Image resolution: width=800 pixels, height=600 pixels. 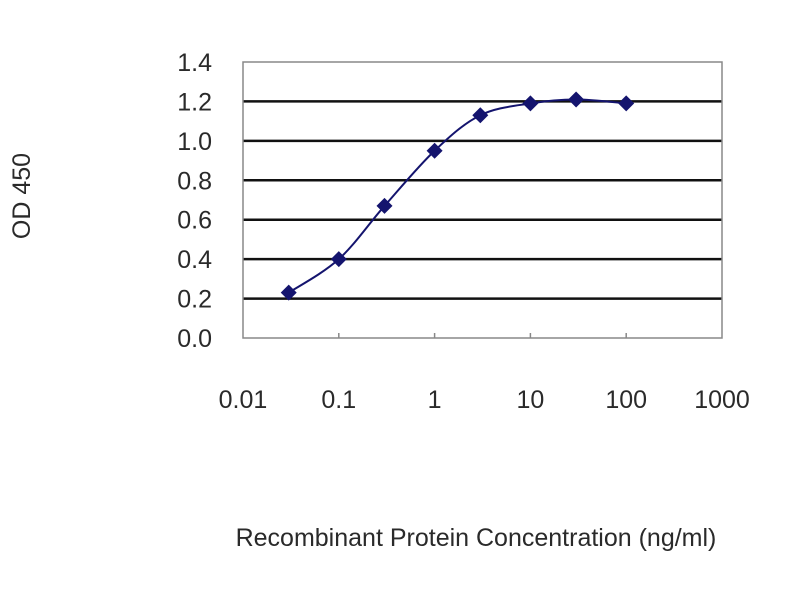 What do you see at coordinates (484, 373) in the screenshot?
I see `x-tick-labels: 0.01 0.1 1 10 100 1000` at bounding box center [484, 373].